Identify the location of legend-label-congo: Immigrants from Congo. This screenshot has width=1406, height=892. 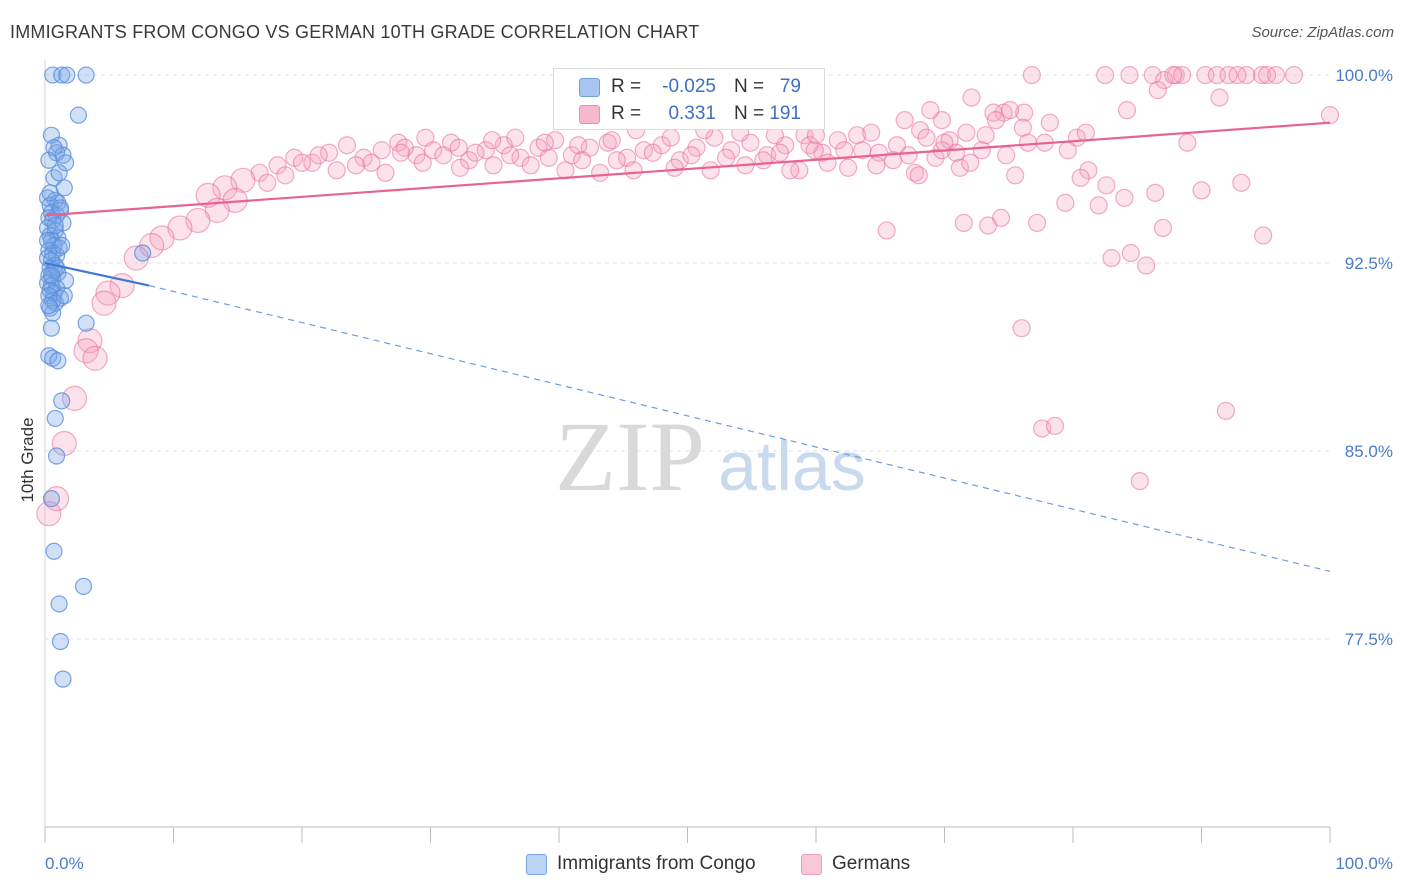
(656, 863).